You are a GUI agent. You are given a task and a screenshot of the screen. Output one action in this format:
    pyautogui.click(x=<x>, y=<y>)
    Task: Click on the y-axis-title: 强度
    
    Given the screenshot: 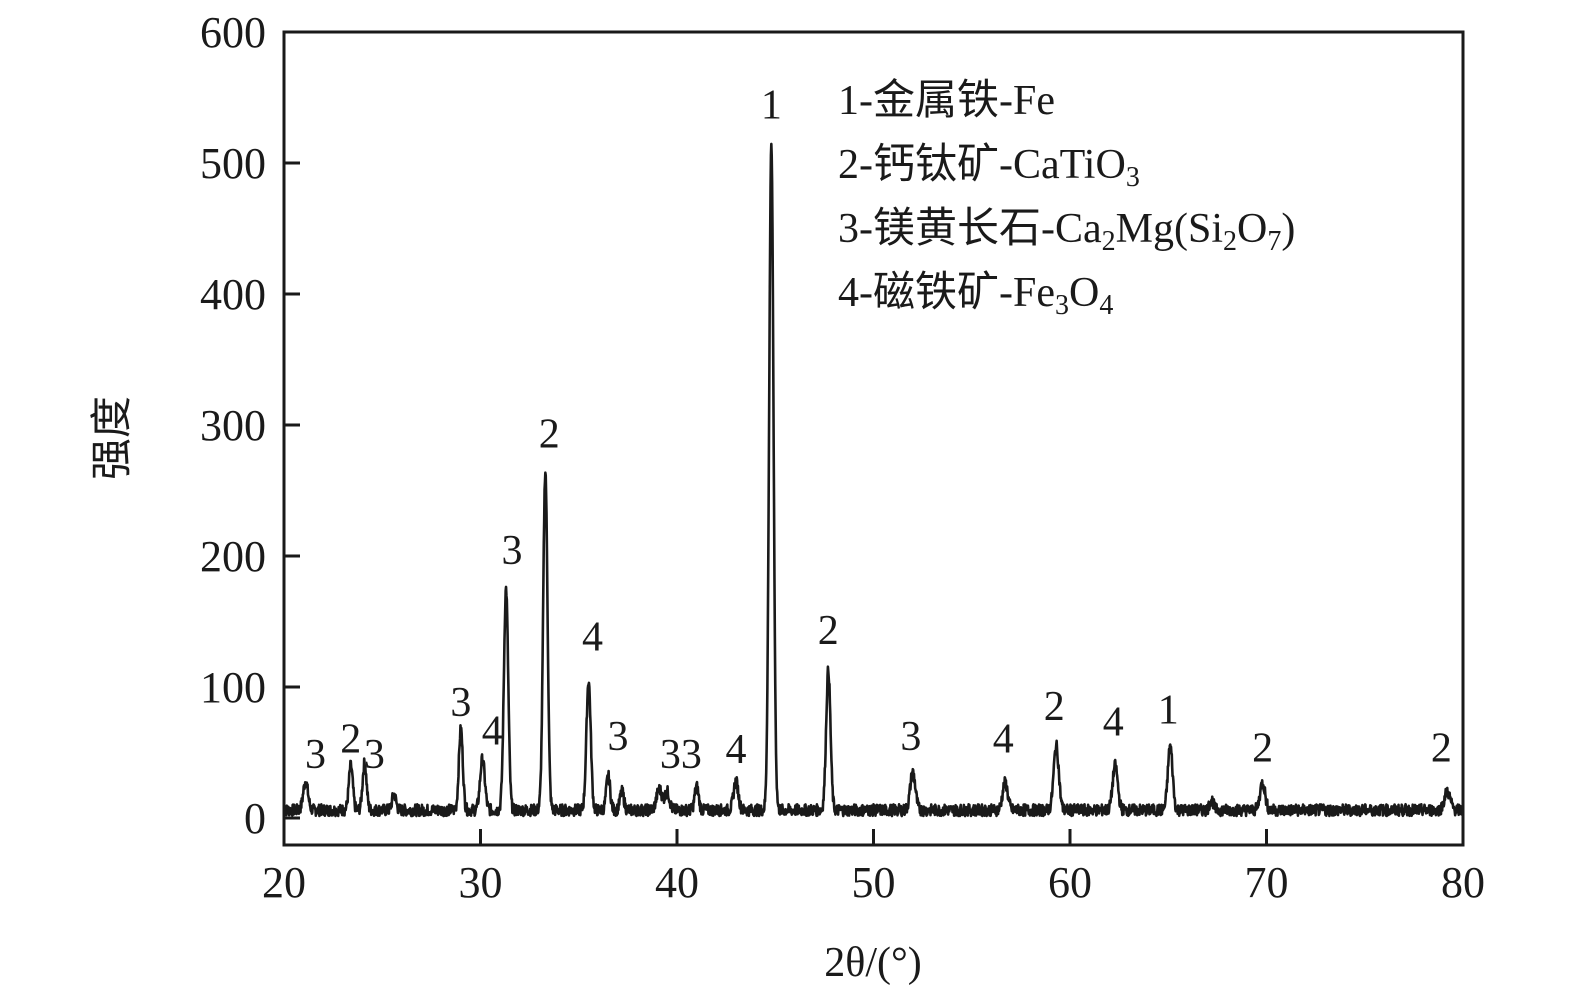 What is the action you would take?
    pyautogui.click(x=111, y=438)
    